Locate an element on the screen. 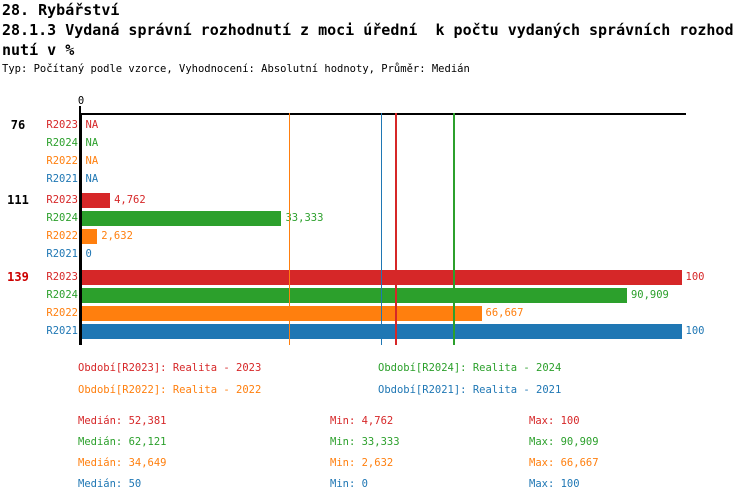 Image resolution: width=750 pixels, height=498 pixels. bar-value-label: 66,667 is located at coordinates (504, 313).